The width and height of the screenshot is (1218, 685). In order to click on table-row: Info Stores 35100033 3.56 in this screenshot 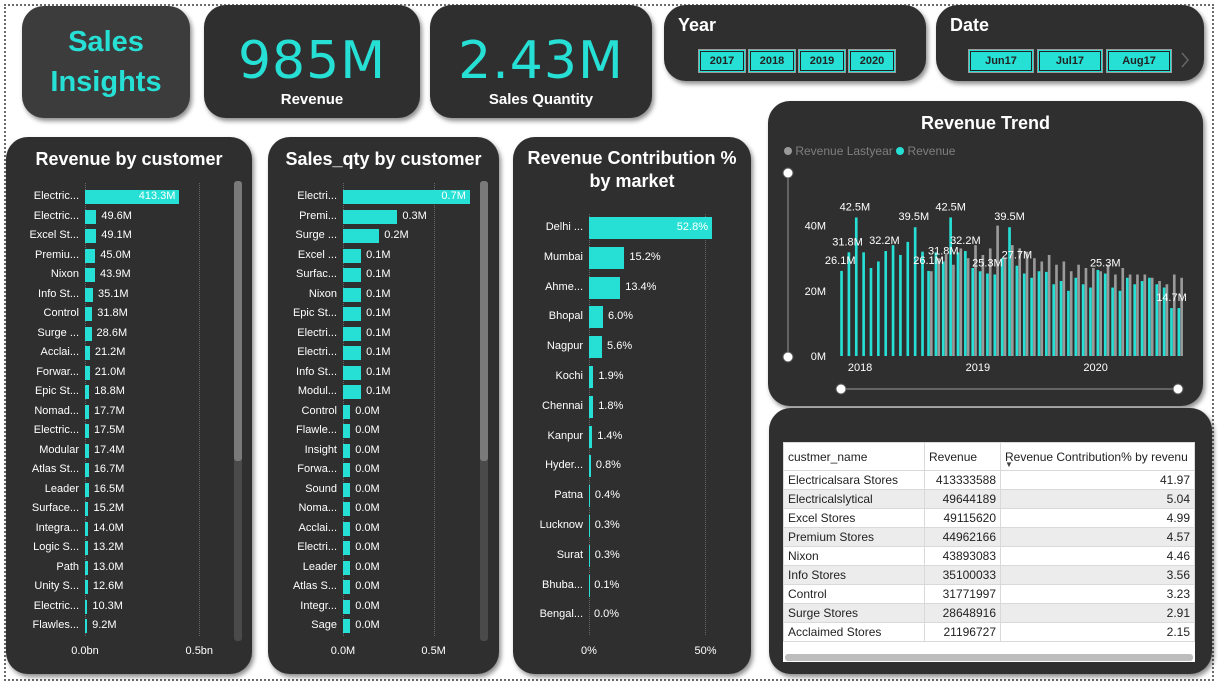, I will do `click(989, 575)`.